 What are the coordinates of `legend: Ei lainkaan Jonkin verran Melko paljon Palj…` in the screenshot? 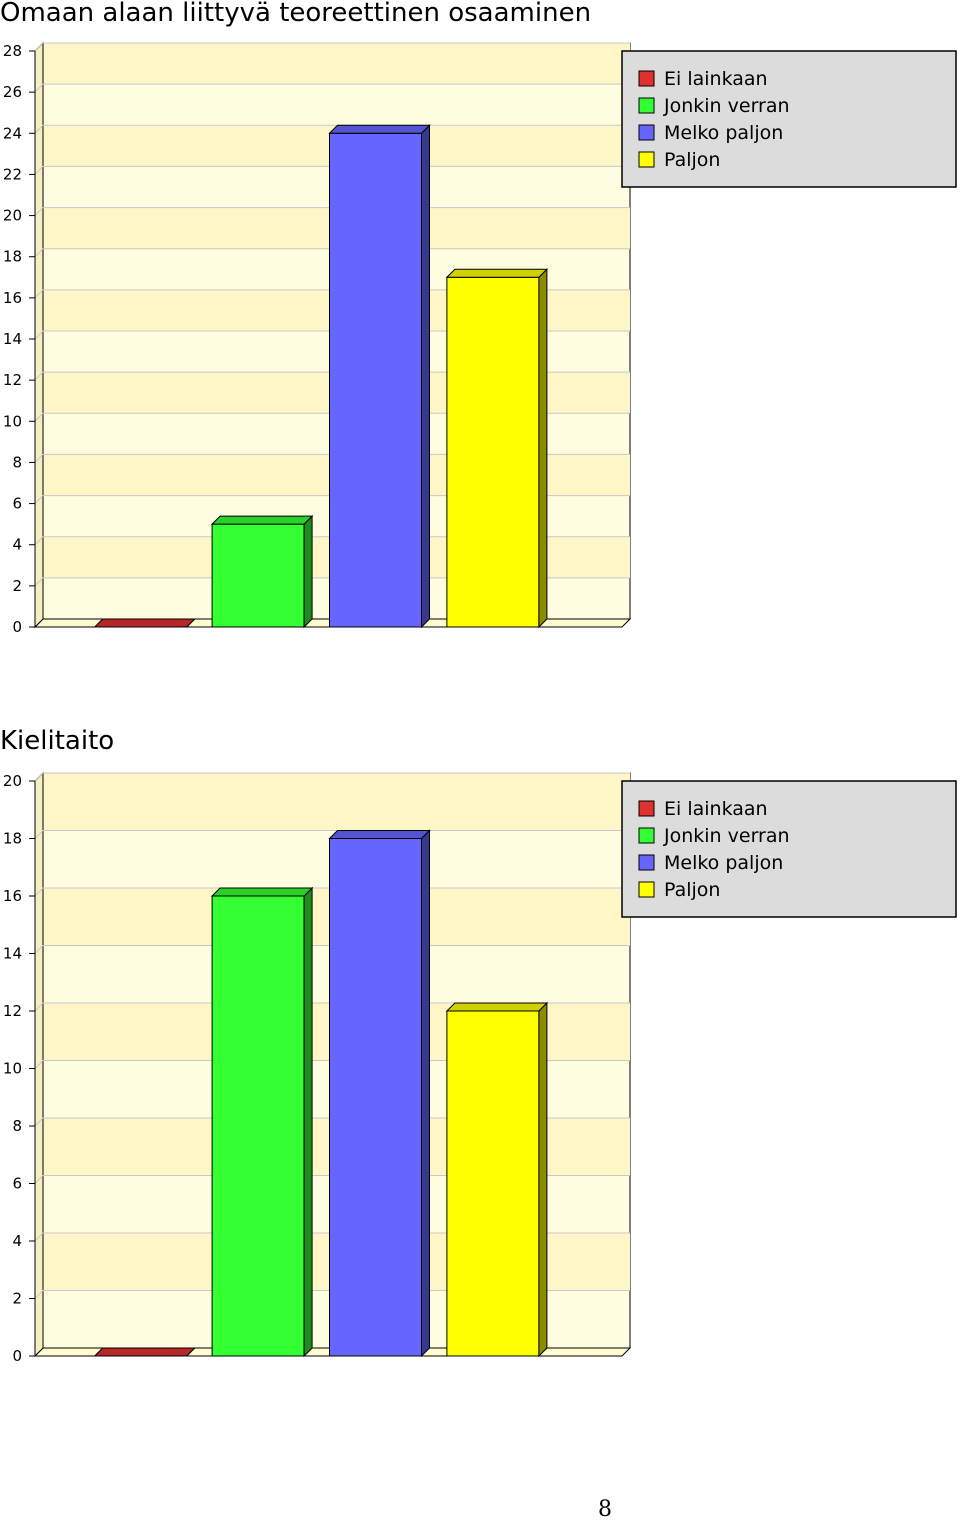 It's located at (789, 849).